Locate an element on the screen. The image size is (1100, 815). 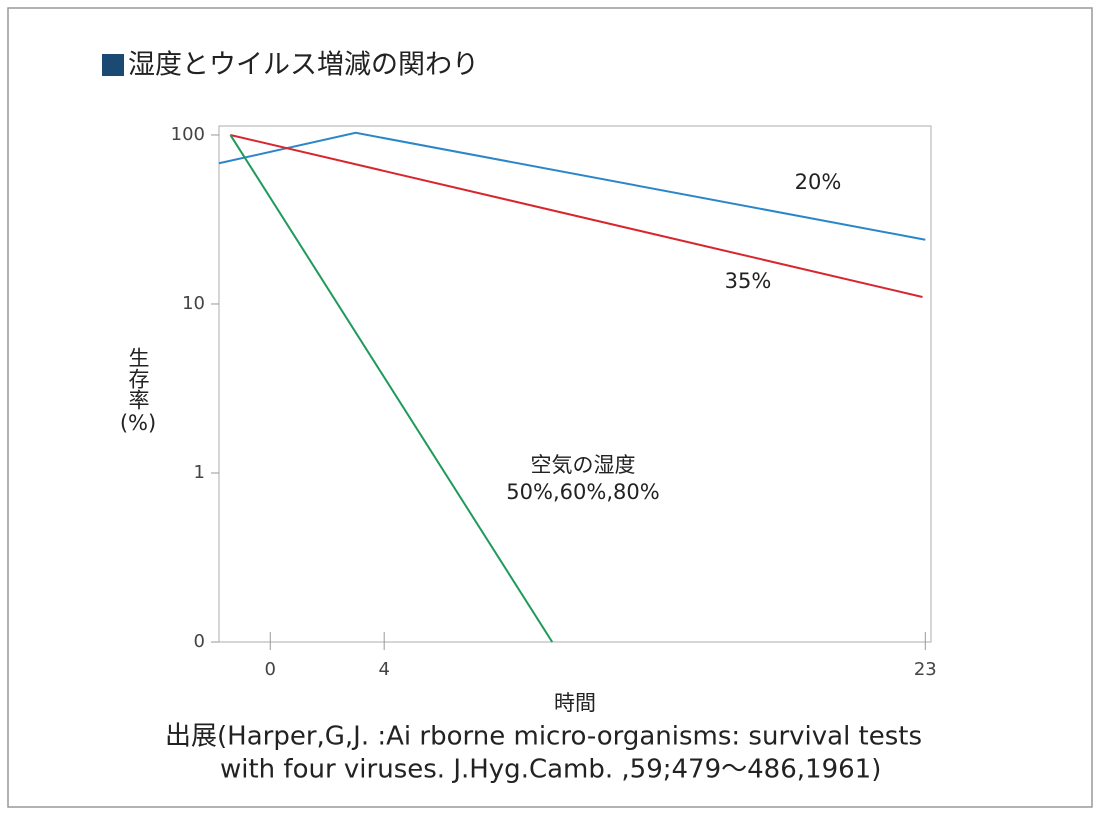
title-marker is located at coordinates (113, 65).